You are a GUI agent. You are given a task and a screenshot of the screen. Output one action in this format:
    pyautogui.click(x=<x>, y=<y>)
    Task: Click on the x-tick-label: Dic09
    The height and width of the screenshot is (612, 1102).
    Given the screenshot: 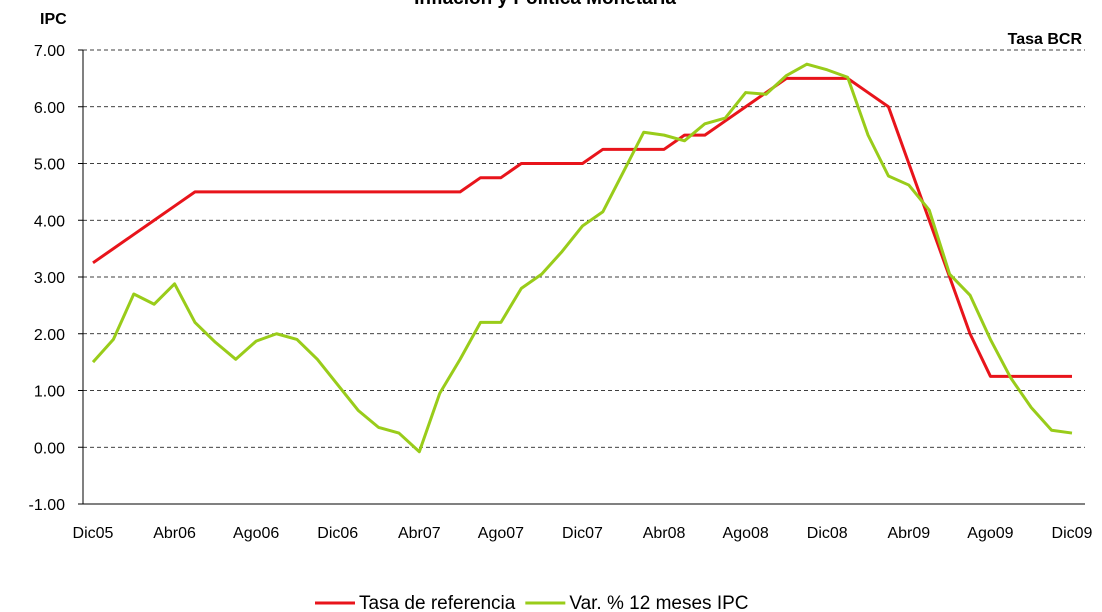 What is the action you would take?
    pyautogui.click(x=1072, y=533)
    